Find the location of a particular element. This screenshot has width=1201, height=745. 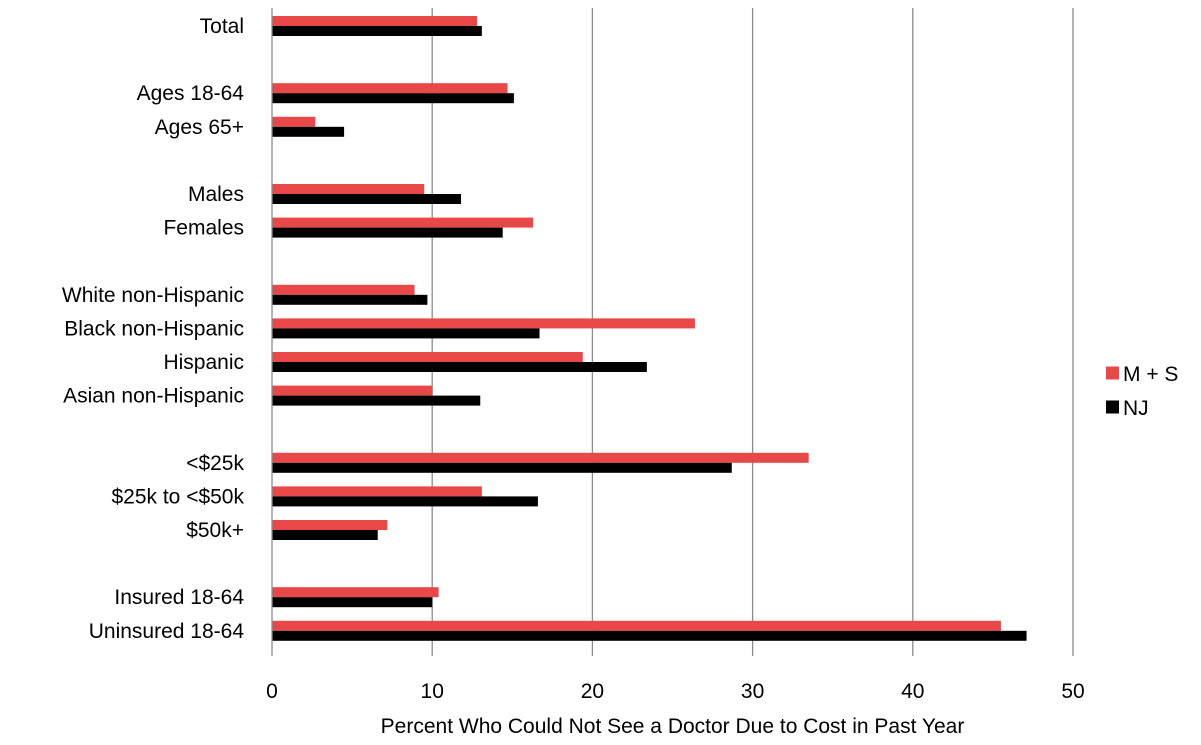

legend-label-nj: NJ is located at coordinates (1136, 408).